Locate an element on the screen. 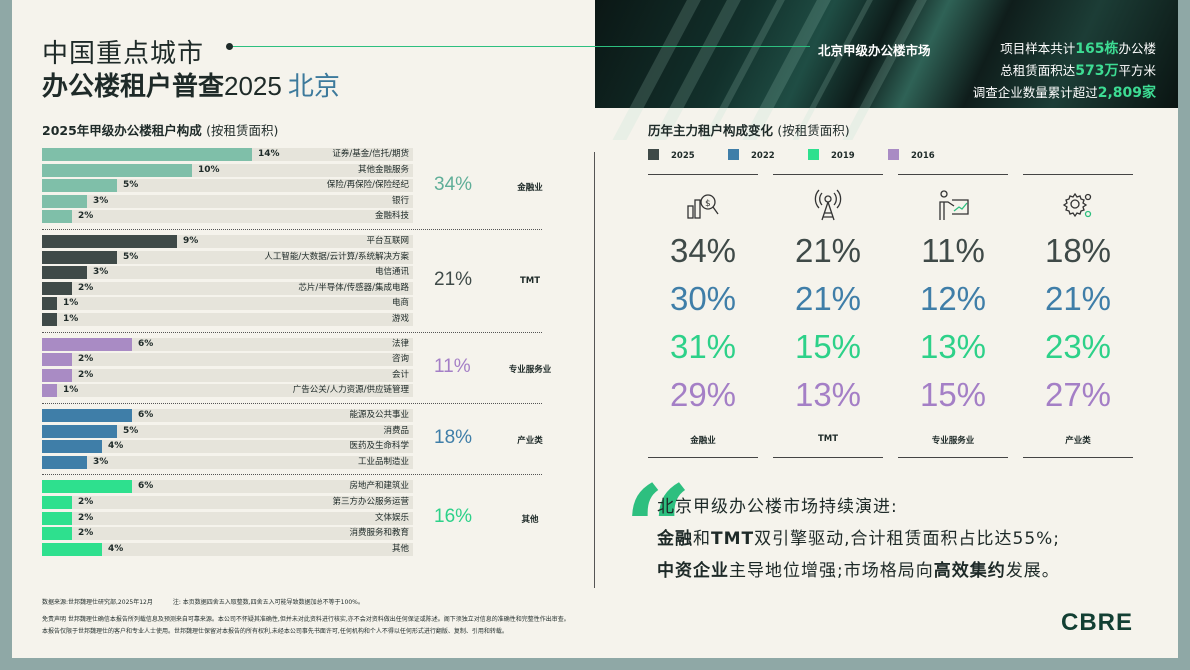 This screenshot has height=670, width=1190. legend-year: 2022 is located at coordinates (763, 156).